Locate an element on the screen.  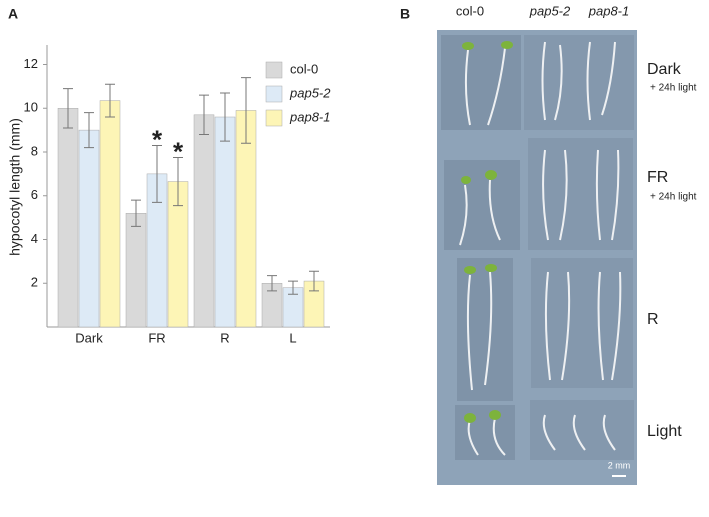
x-tick-label: R is located at coordinates (224, 337).